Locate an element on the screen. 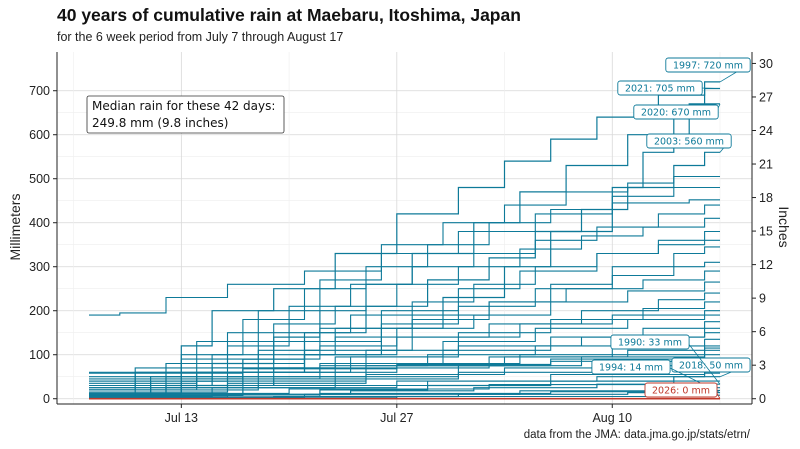 The width and height of the screenshot is (800, 449). y-tick-label: 200 is located at coordinates (39, 311).